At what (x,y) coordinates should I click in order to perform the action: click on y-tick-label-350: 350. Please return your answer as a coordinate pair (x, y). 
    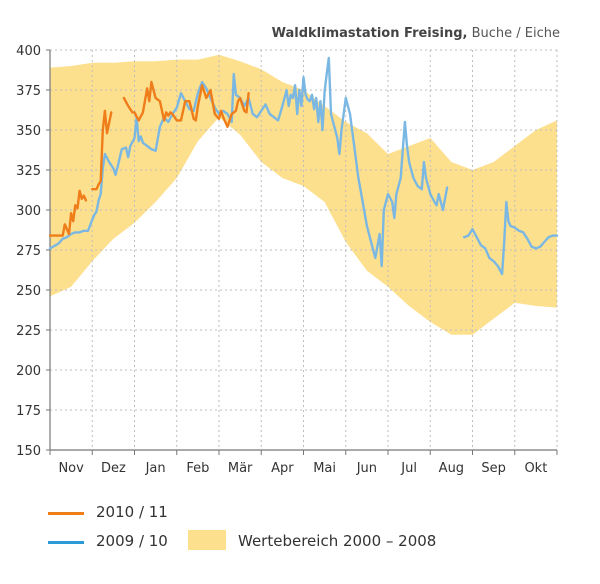
    Looking at the image, I should click on (28, 131).